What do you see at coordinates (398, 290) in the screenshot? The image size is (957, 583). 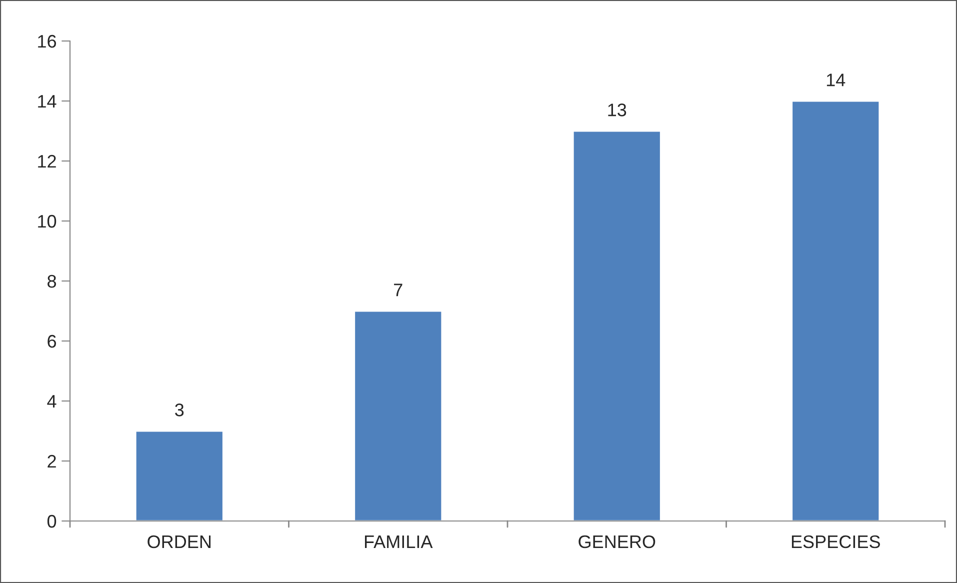 I see `data-label: 7` at bounding box center [398, 290].